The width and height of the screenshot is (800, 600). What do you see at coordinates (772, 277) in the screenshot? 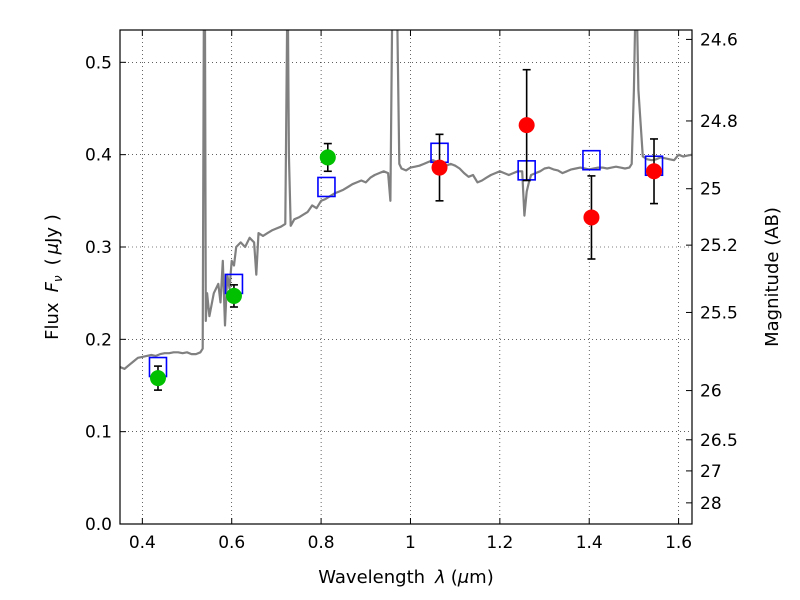
I see `y2-axis-label: Magnitude (AB)` at bounding box center [772, 277].